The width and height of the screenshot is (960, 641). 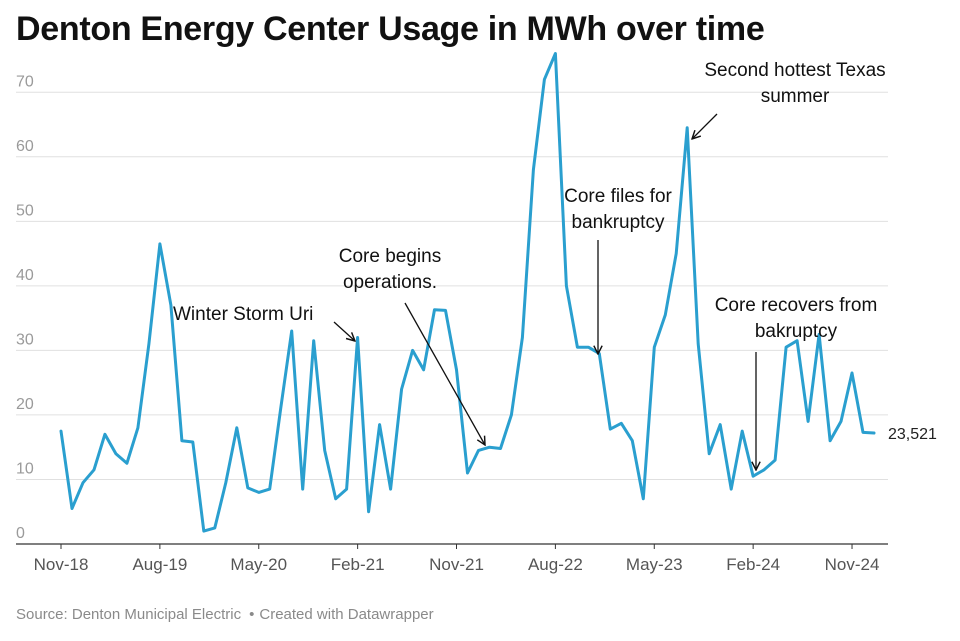 I want to click on x-tick-label: Feb-24, so click(x=753, y=564).